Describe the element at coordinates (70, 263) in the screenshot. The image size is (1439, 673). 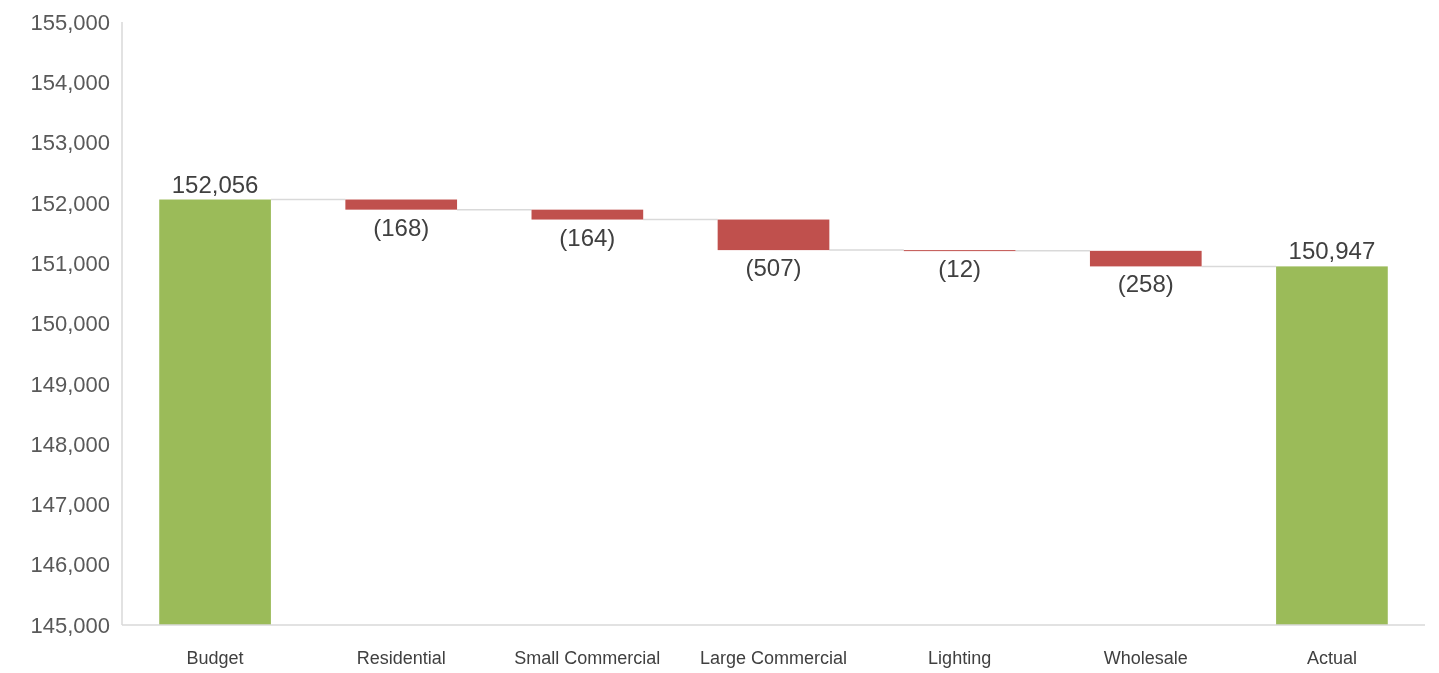
I see `y-tick-label: 151,000` at that location.